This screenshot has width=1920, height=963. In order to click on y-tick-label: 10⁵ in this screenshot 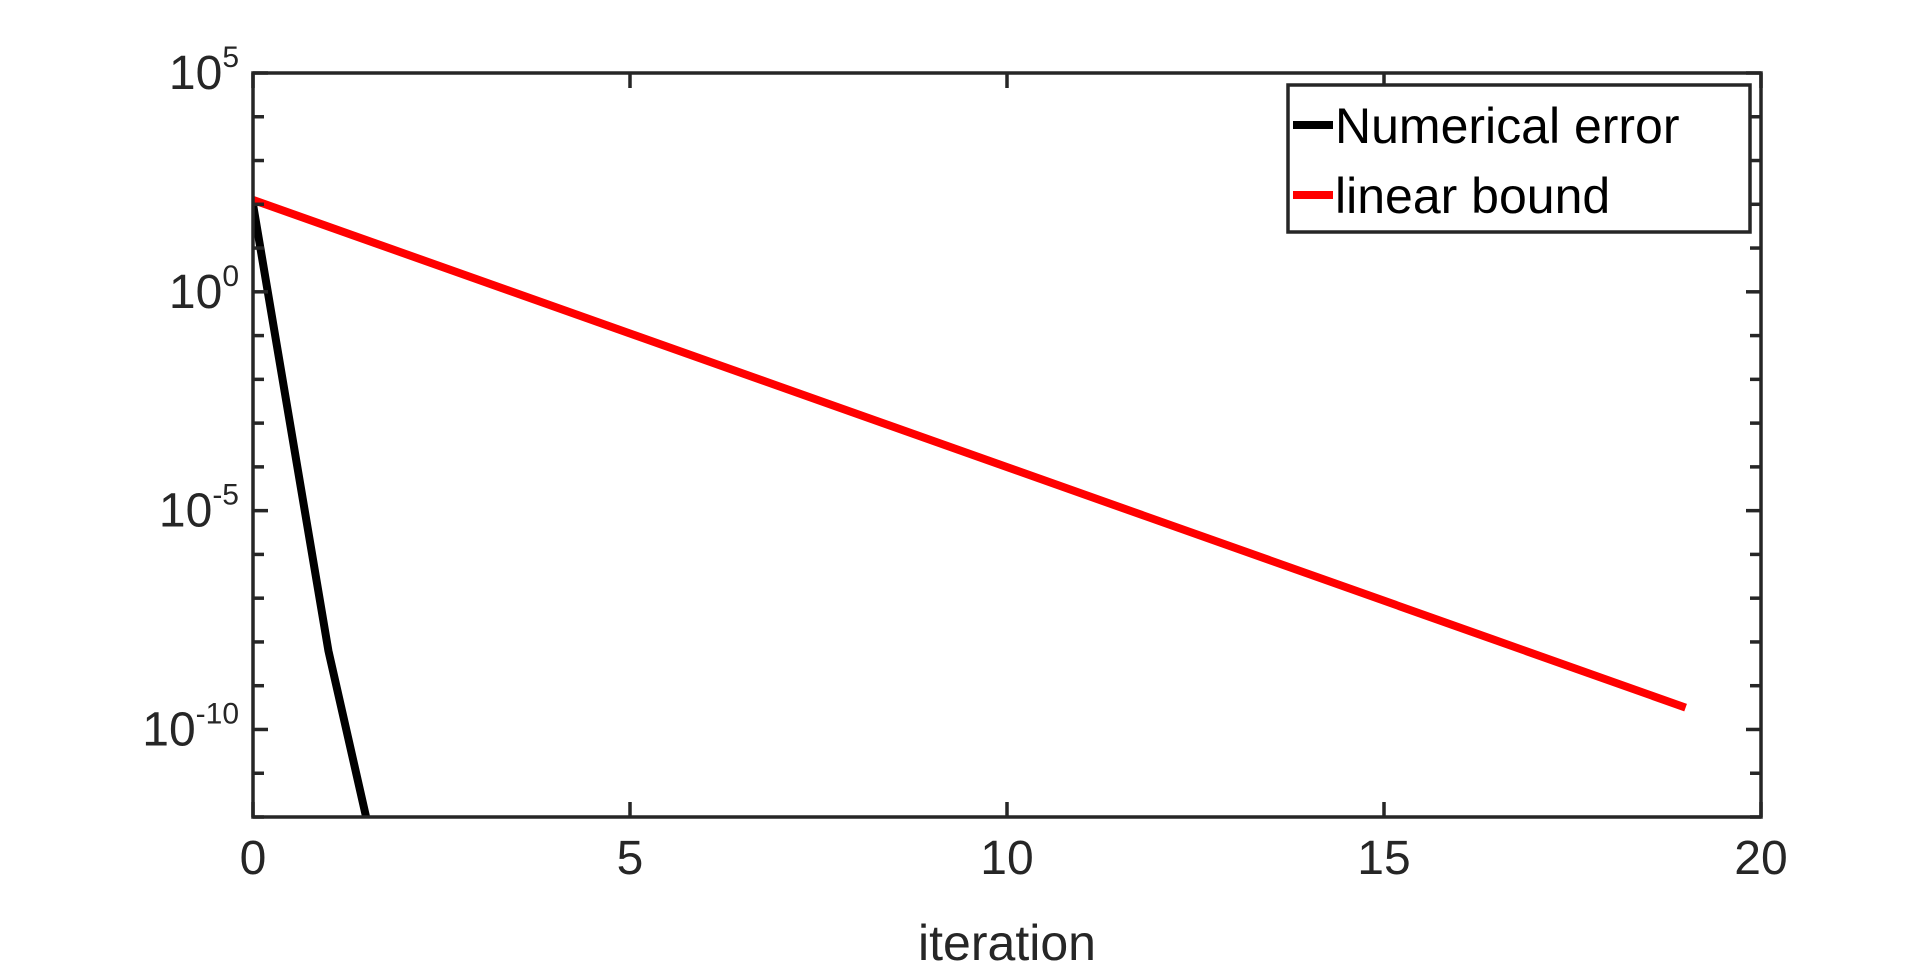, I will do `click(204, 70)`.